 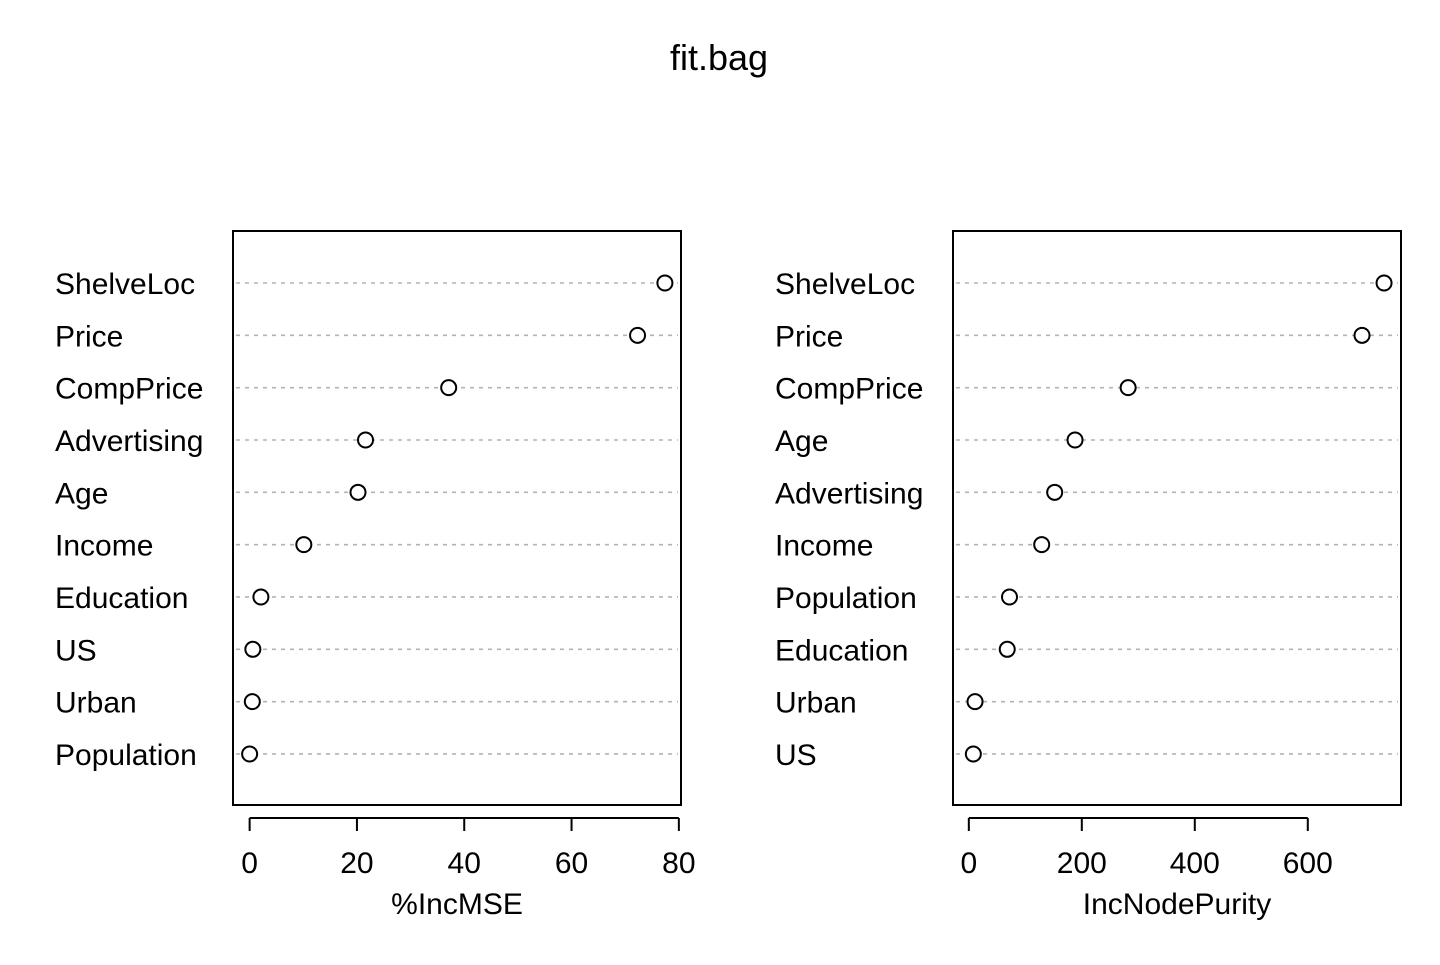 I want to click on chart-title: fit.bag, so click(x=719, y=57).